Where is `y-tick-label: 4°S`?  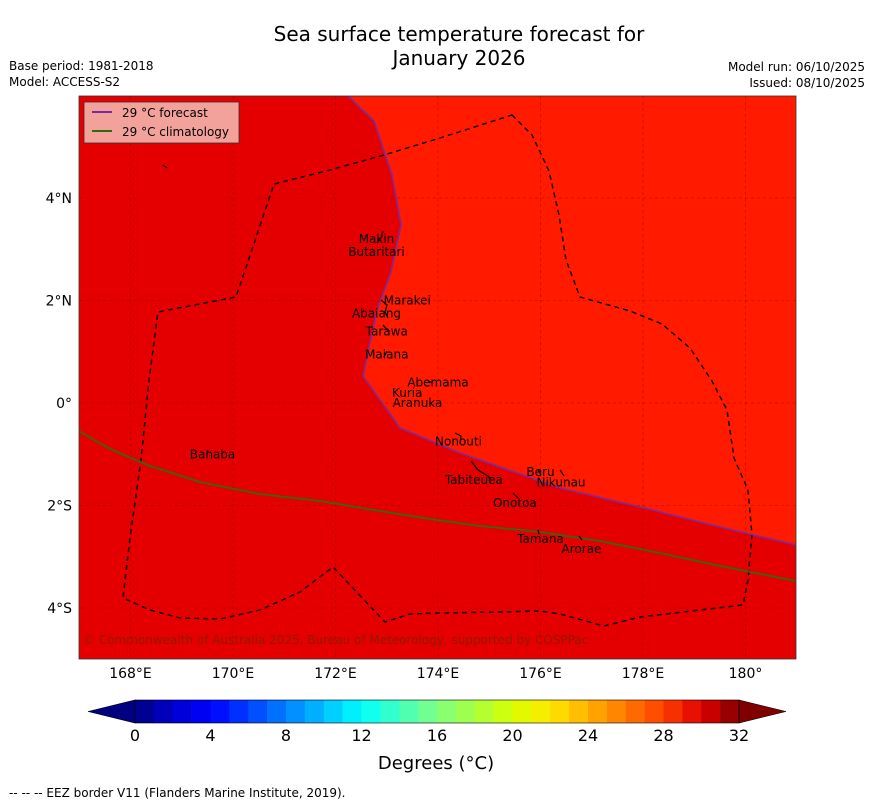 y-tick-label: 4°S is located at coordinates (59, 609).